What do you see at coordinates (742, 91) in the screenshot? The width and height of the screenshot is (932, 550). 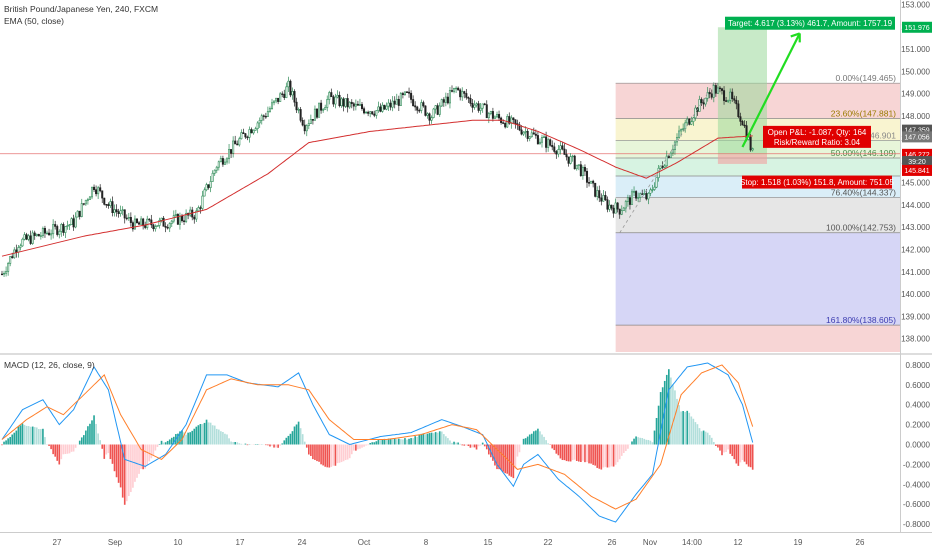 I see `target-zone` at bounding box center [742, 91].